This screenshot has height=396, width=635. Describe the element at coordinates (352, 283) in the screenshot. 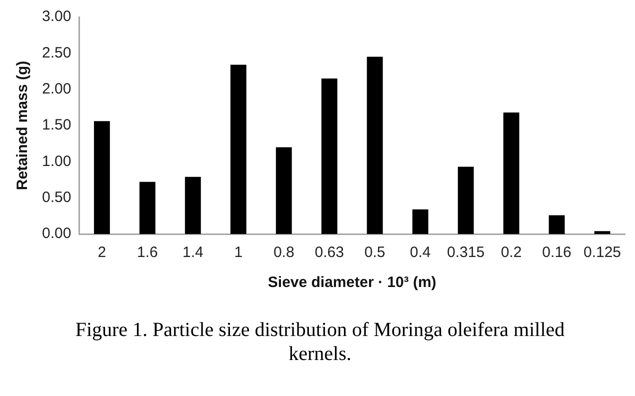

I see `x-axis-title: Sieve diameter · 10³ (m)` at that location.